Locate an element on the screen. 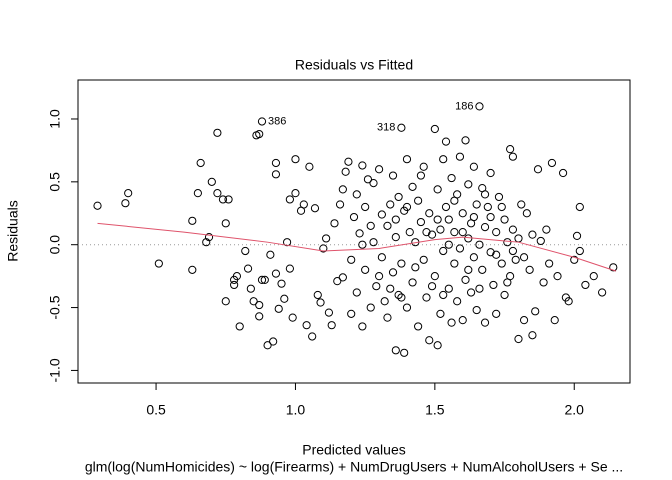 The height and width of the screenshot is (480, 672). point-label: 318 is located at coordinates (386, 128).